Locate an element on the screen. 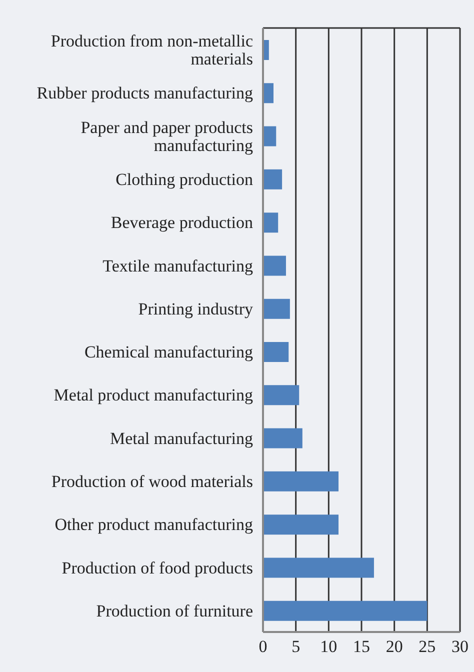  y-tick-label: Textile manufacturing is located at coordinates (178, 265).